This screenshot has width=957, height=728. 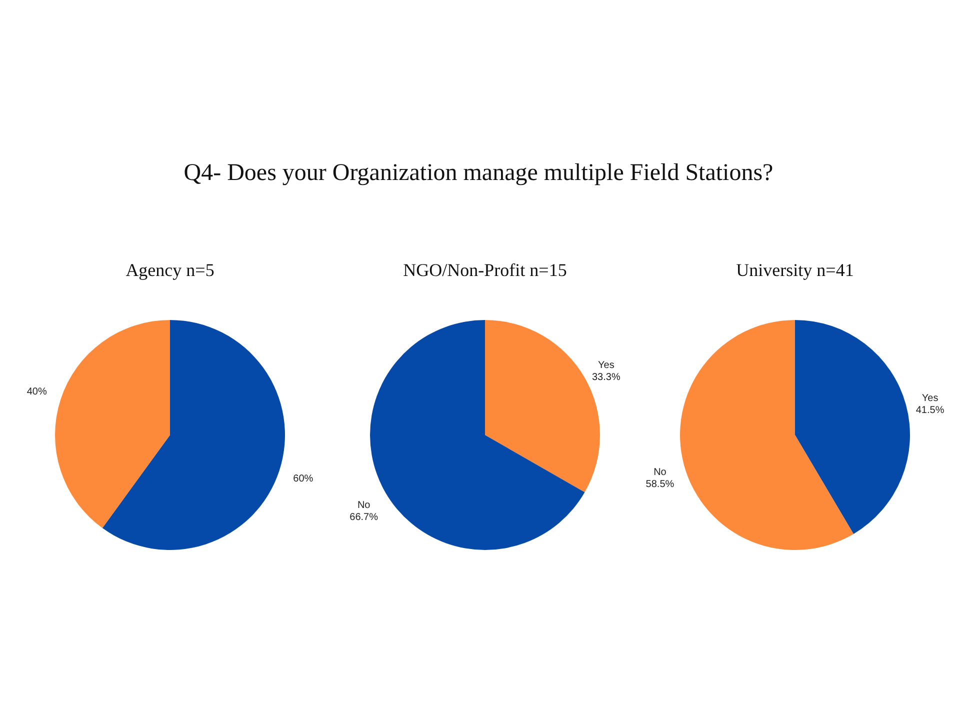 I want to click on data-label: 40%, so click(x=36, y=392).